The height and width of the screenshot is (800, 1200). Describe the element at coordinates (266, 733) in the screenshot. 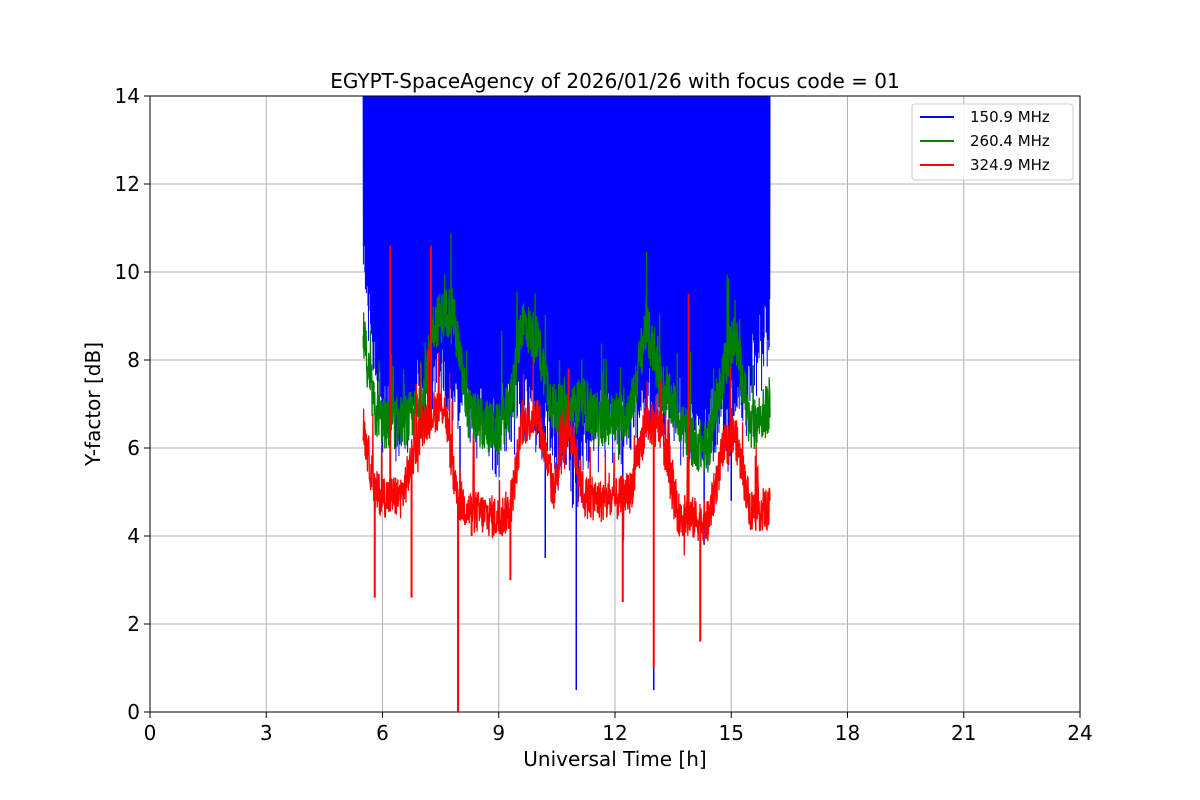

I see `x-tick-label: 3` at that location.